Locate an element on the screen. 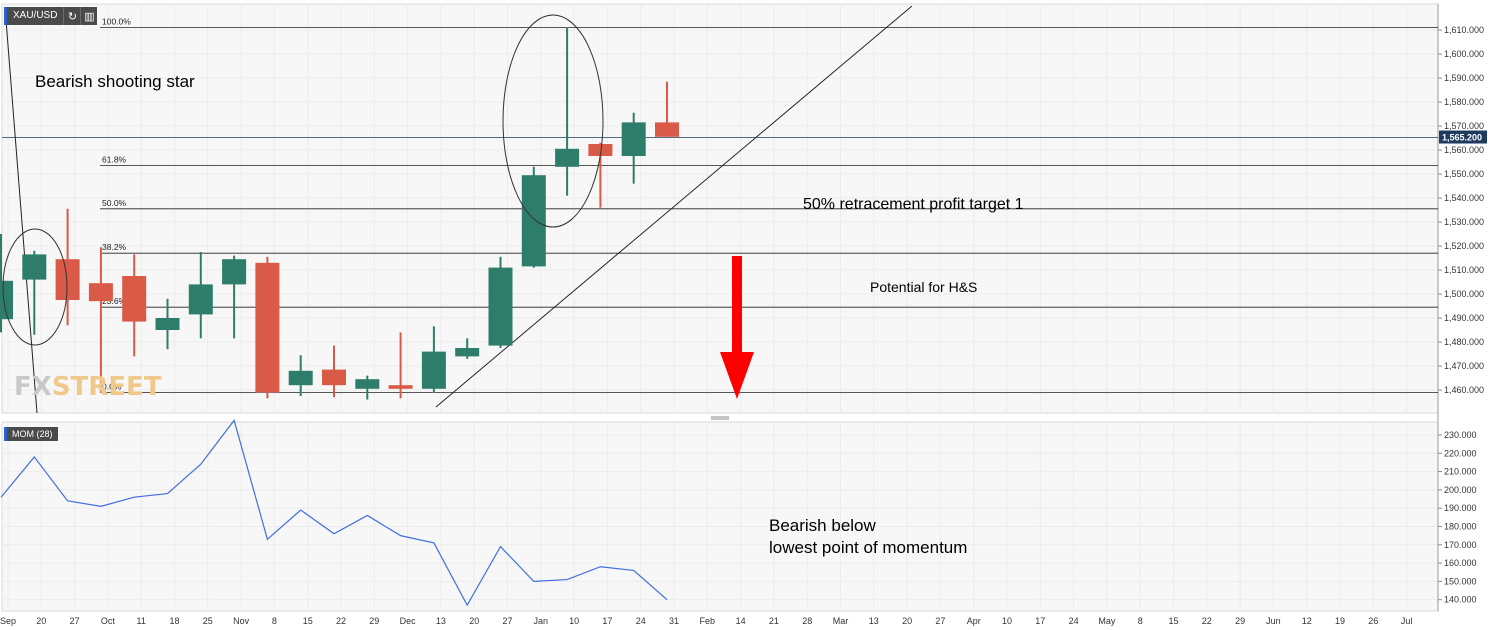  steep-trend-line is located at coordinates (21, 216).